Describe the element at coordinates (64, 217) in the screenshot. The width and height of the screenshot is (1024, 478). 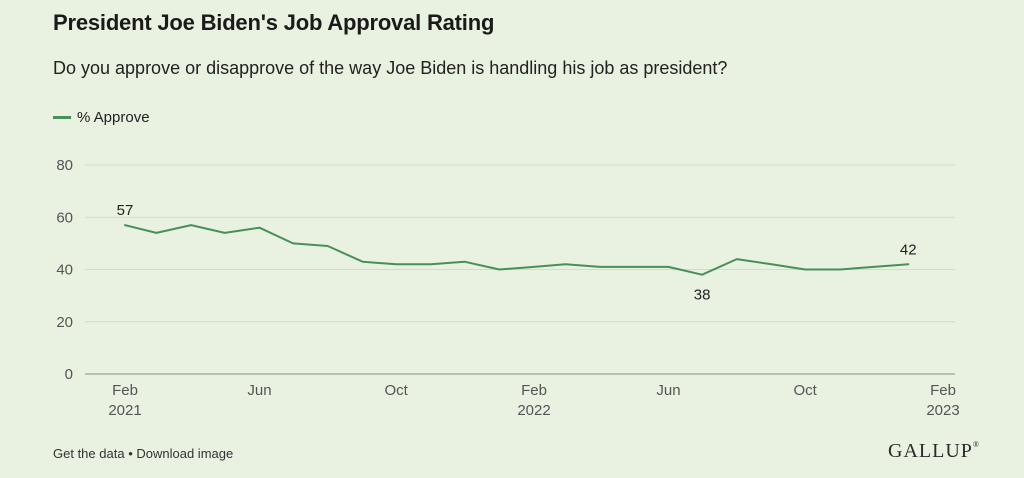
I see `y-tick-label: 60` at that location.